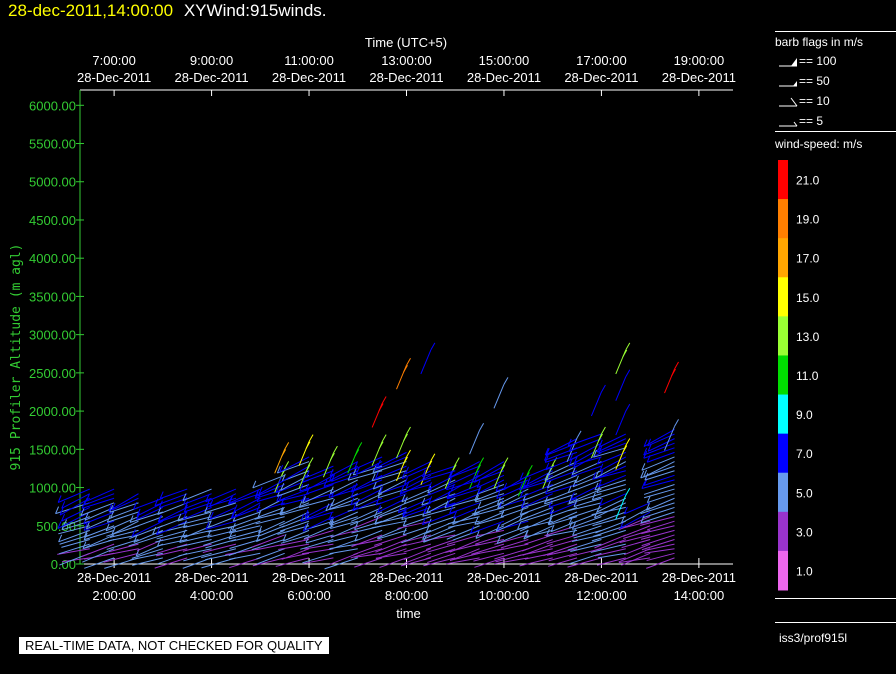 This screenshot has width=896, height=674. What do you see at coordinates (52, 258) in the screenshot?
I see `y-tick-label: 4000.00` at bounding box center [52, 258].